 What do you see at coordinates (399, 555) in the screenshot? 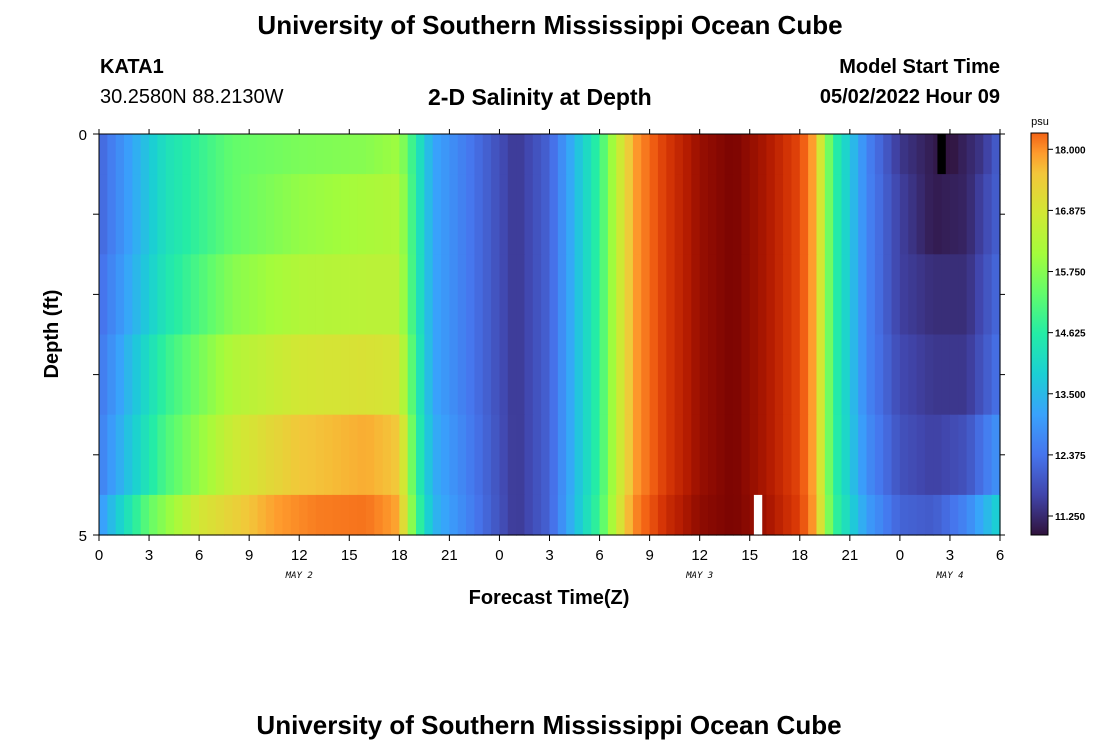
I see `x-tick-label: 18` at bounding box center [399, 555].